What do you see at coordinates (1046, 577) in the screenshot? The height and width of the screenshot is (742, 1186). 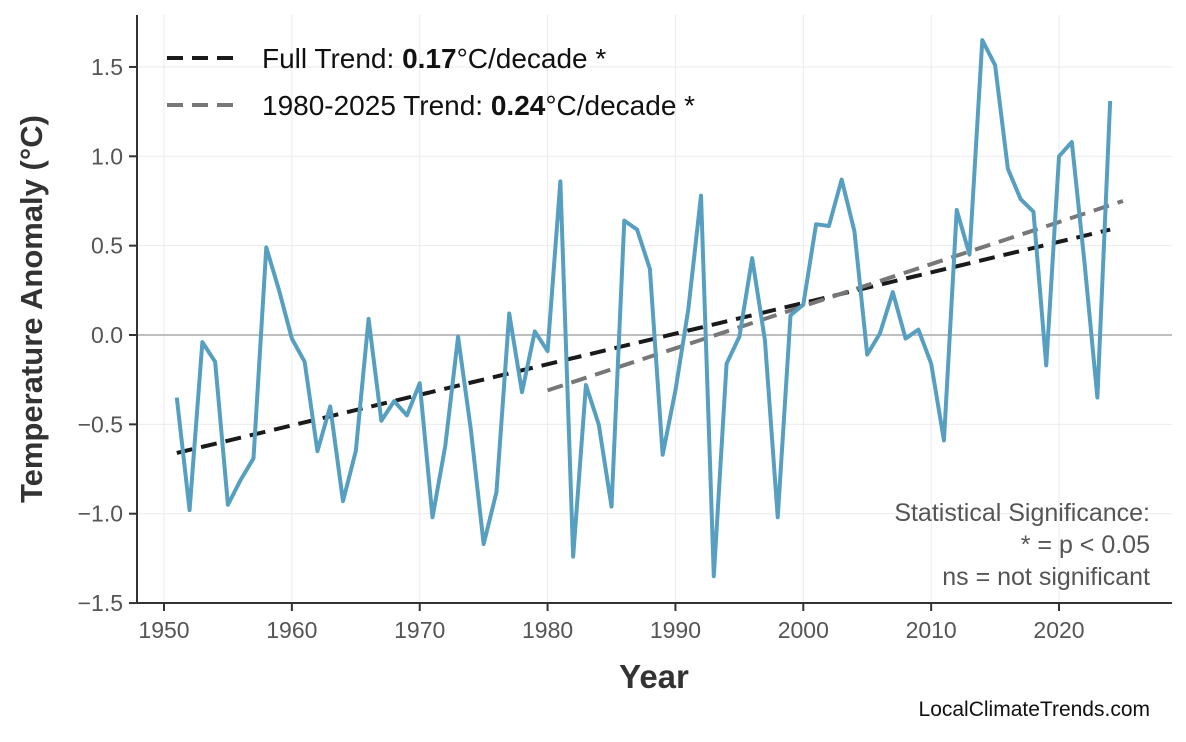 I see `annotation-line: ns = not significant` at bounding box center [1046, 577].